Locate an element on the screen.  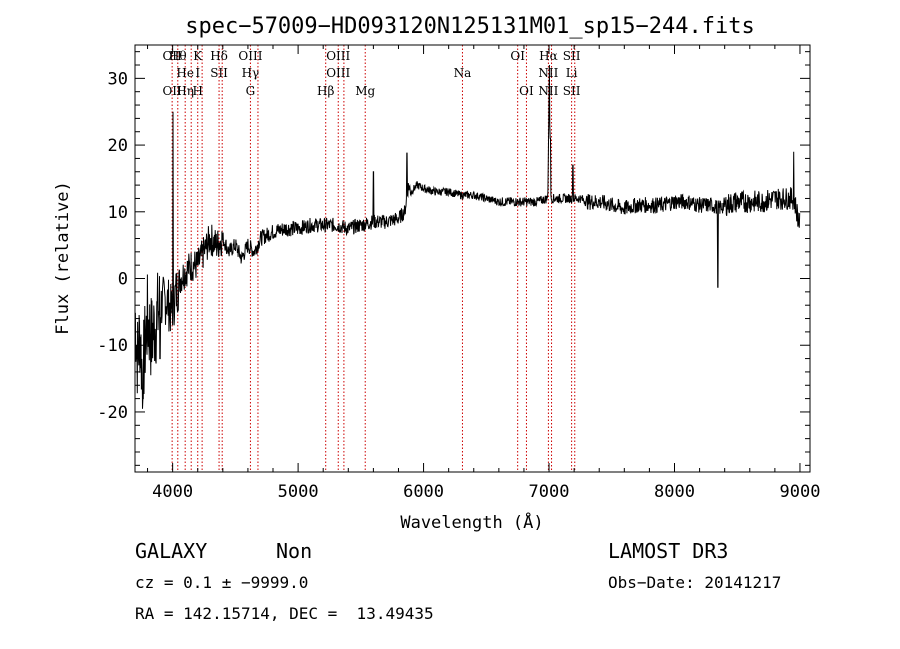
y-tick-label: 20 is located at coordinates (118, 146).